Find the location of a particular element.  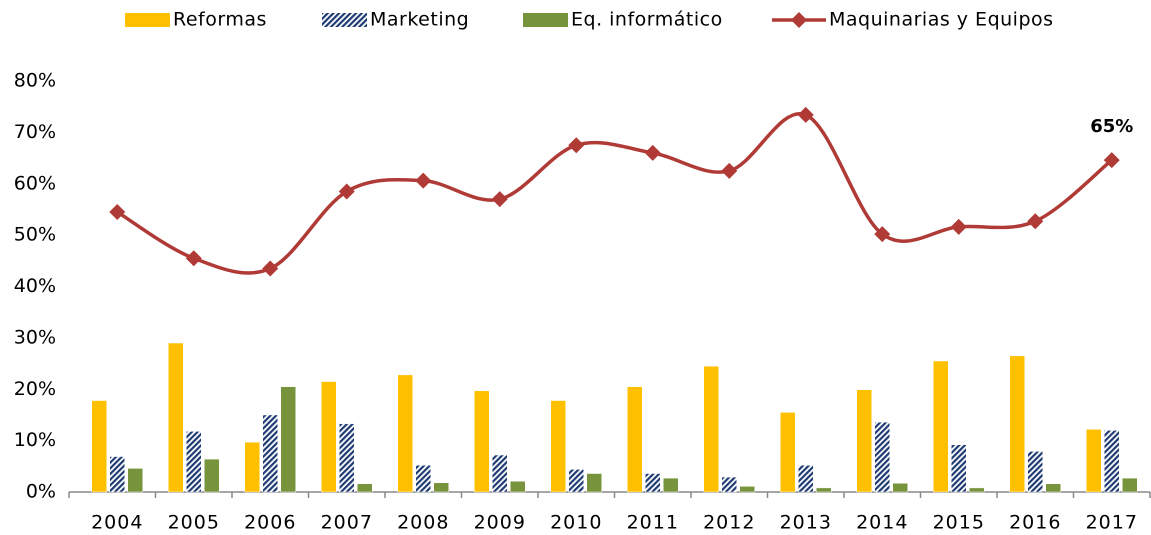

legend-label: Reformas is located at coordinates (220, 20).